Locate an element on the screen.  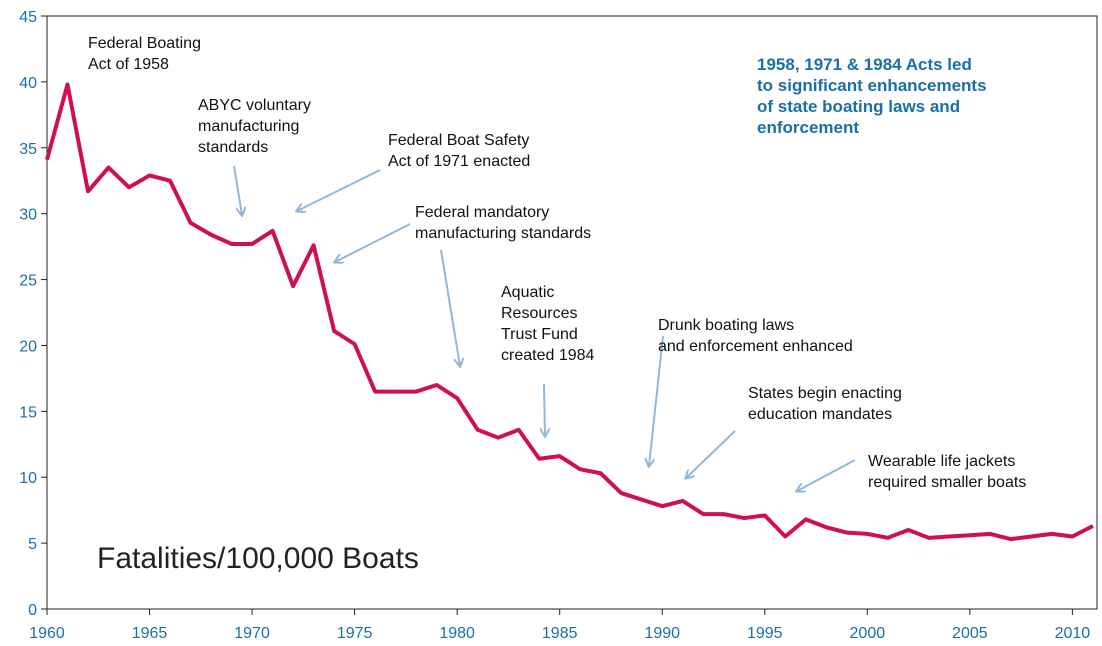
x-tick-label: 1985 is located at coordinates (560, 633).